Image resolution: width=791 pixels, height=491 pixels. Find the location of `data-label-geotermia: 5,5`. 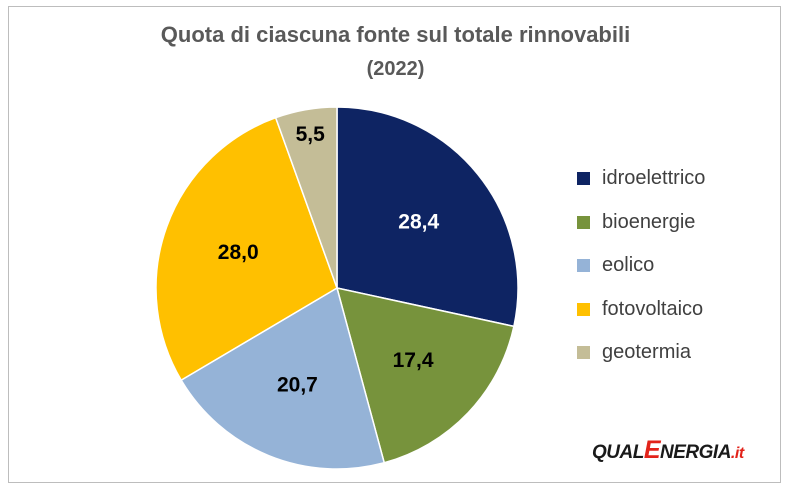

data-label-geotermia: 5,5 is located at coordinates (311, 134).